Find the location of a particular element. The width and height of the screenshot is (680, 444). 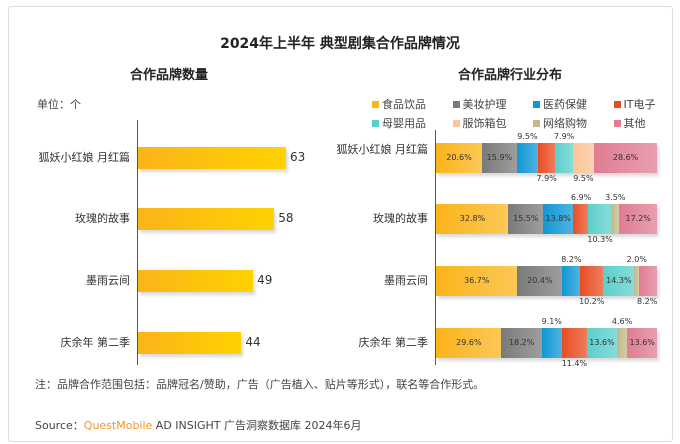

stacked-bar: 32.8% 15.5% 13.8% 6.9% 10.3% 3.5% 17.2% is located at coordinates (546, 218).